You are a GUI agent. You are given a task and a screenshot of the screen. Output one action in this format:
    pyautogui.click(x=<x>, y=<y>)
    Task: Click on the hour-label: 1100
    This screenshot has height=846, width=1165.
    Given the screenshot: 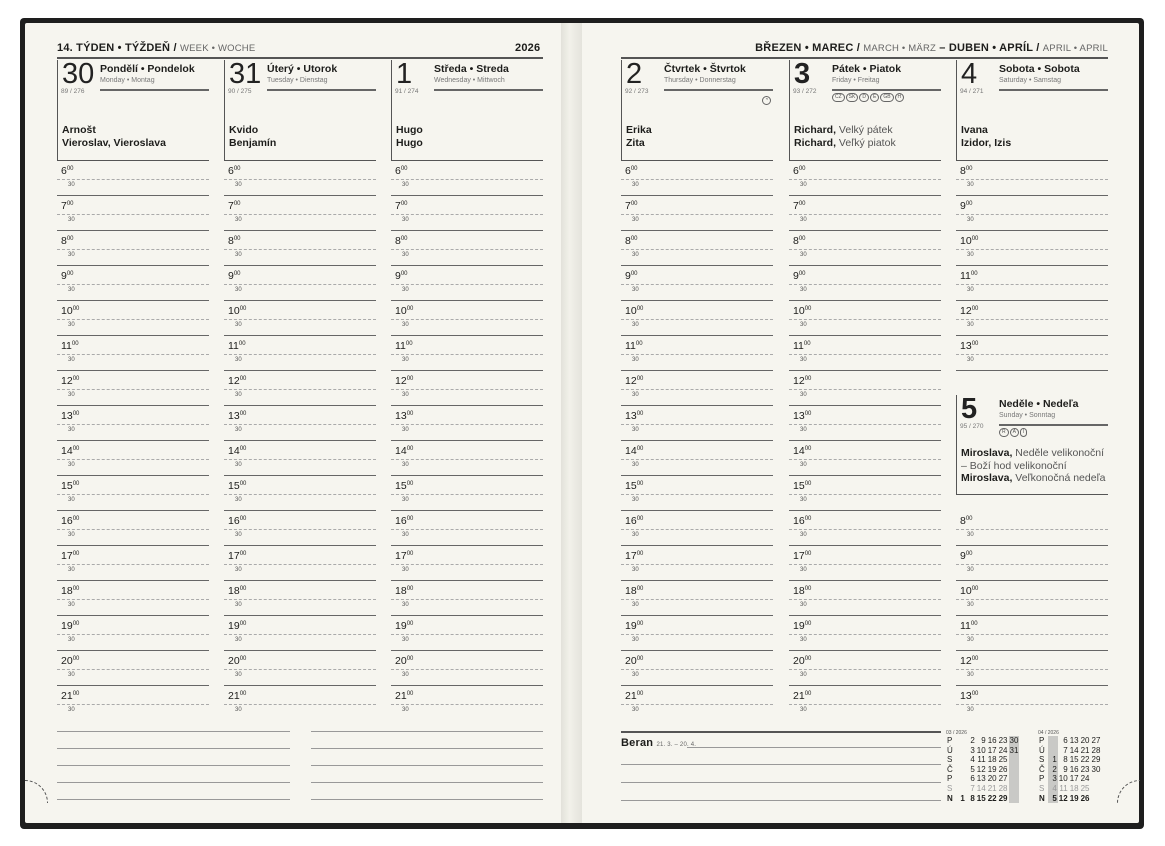 What is the action you would take?
    pyautogui.click(x=802, y=346)
    